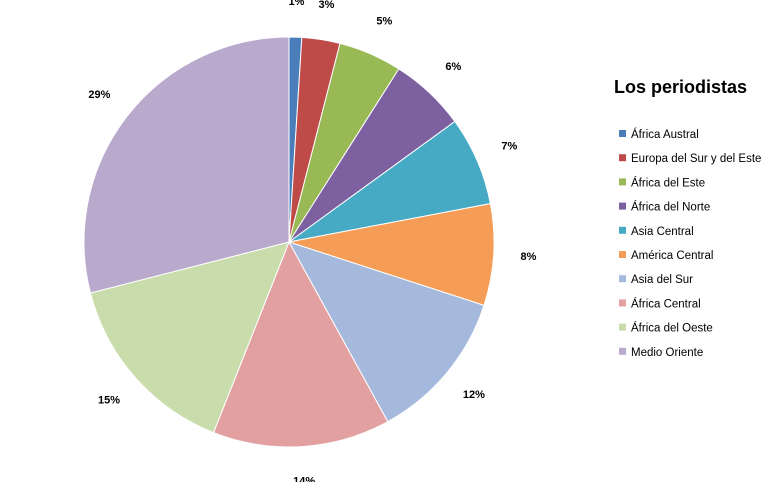  I want to click on legend-item: Europa del Sur y del Este, so click(690, 159).